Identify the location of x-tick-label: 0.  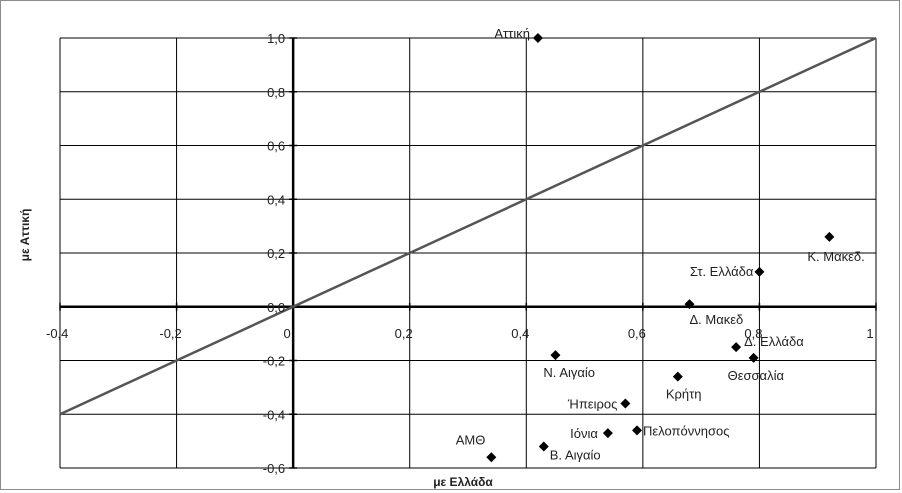
(287, 333).